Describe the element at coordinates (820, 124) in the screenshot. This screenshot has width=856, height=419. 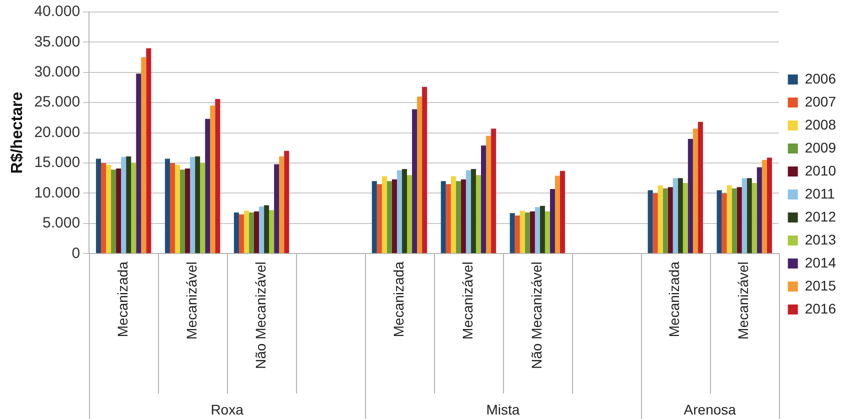
I see `legend-label: 2008` at that location.